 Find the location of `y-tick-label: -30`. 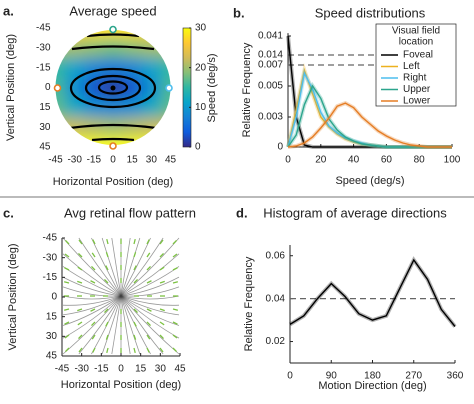

y-tick-label: -30 is located at coordinates (43, 47).